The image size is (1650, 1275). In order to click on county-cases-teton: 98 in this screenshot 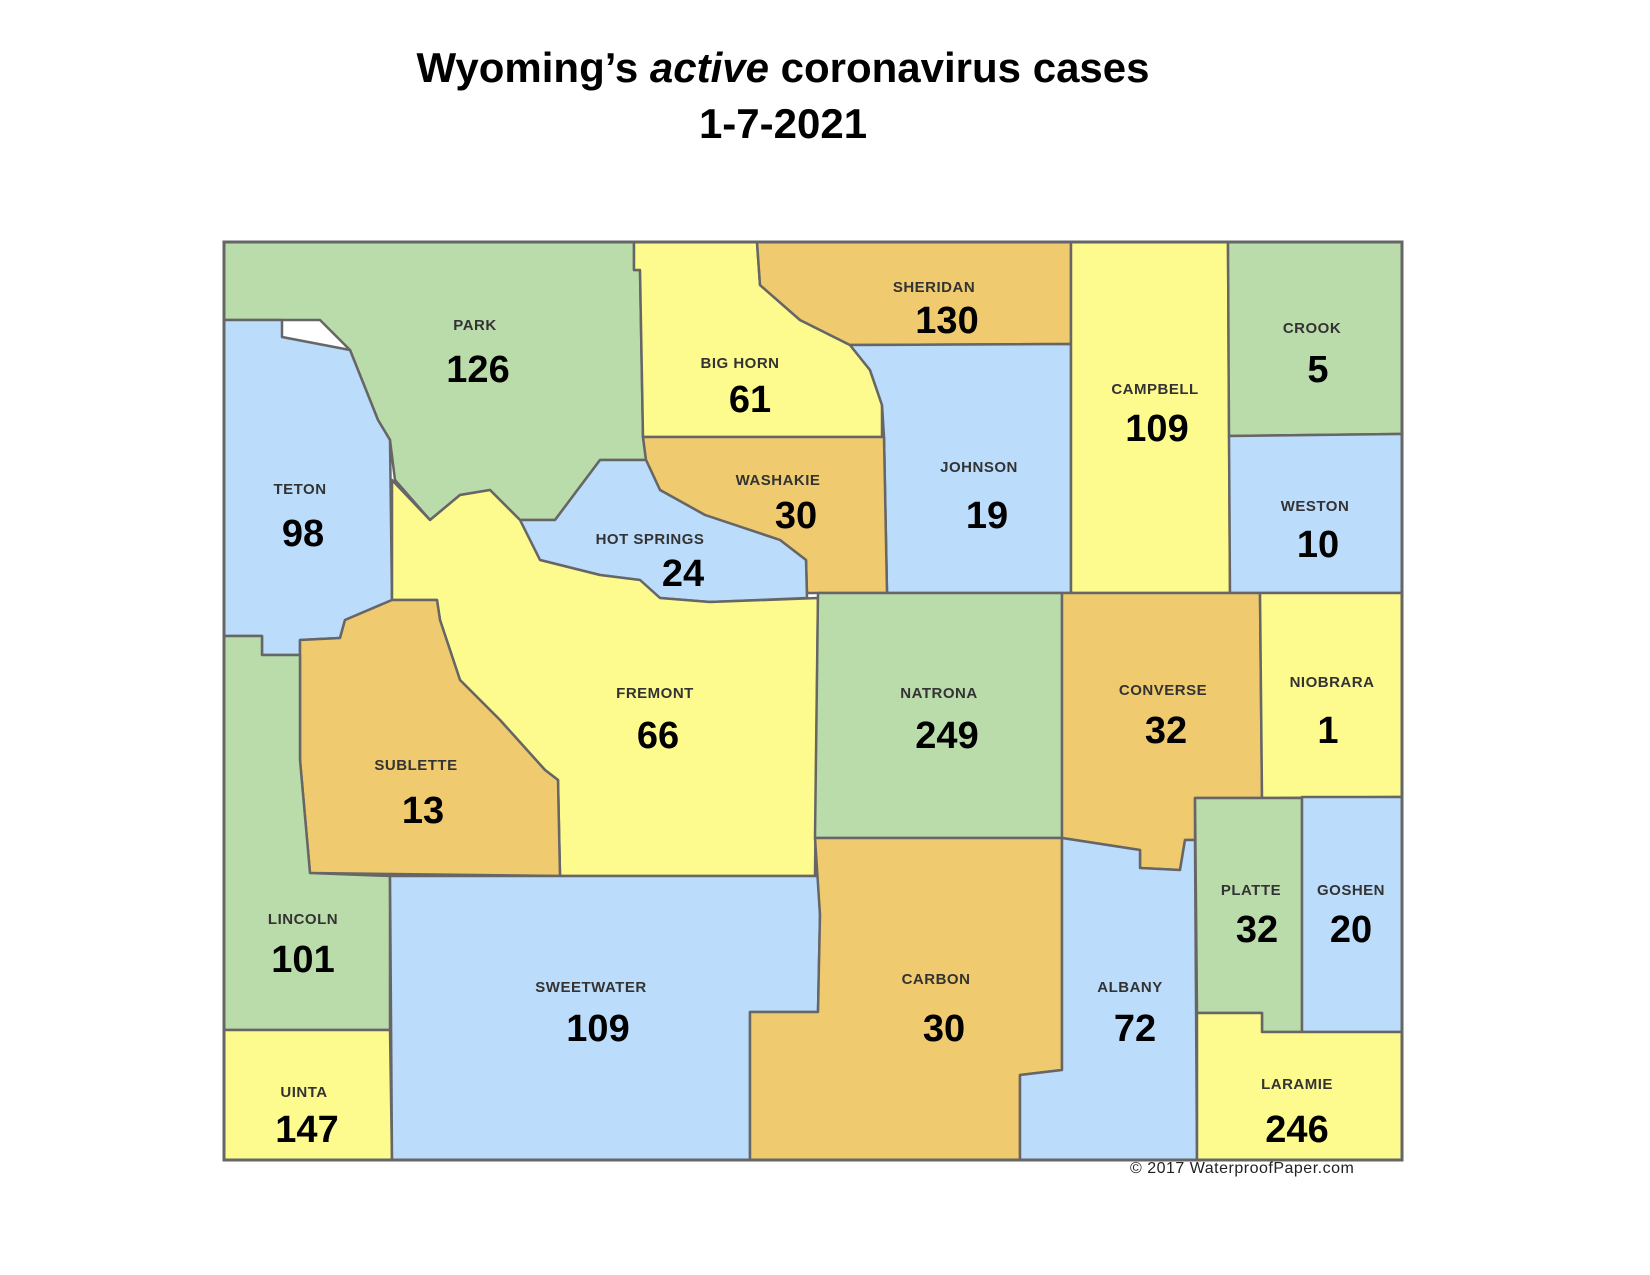, I will do `click(303, 534)`.